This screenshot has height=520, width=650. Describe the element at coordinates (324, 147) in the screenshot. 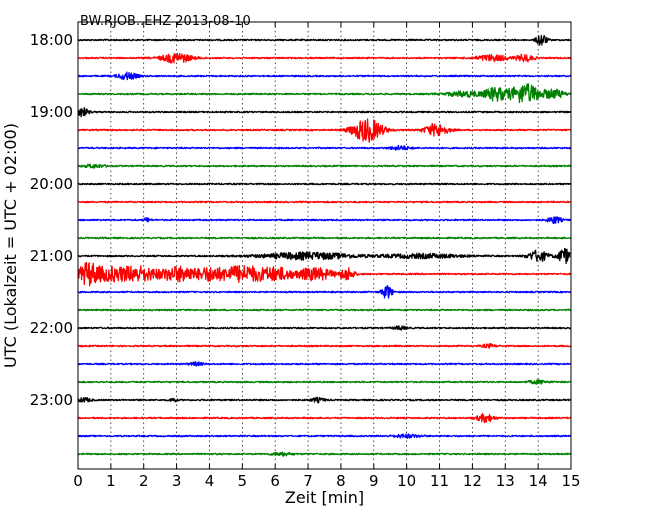

I see `trace-1930` at that location.